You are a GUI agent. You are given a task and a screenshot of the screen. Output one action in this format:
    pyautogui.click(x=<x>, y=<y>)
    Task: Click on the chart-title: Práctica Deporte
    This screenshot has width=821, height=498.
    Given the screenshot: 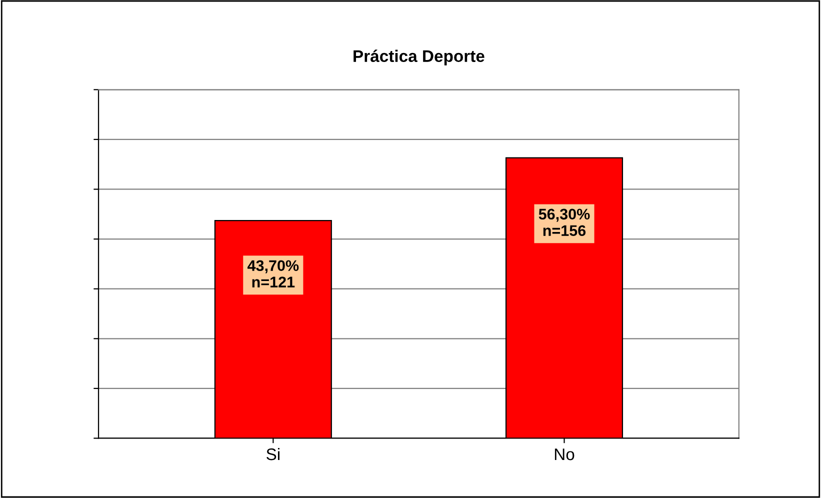 What is the action you would take?
    pyautogui.click(x=419, y=58)
    